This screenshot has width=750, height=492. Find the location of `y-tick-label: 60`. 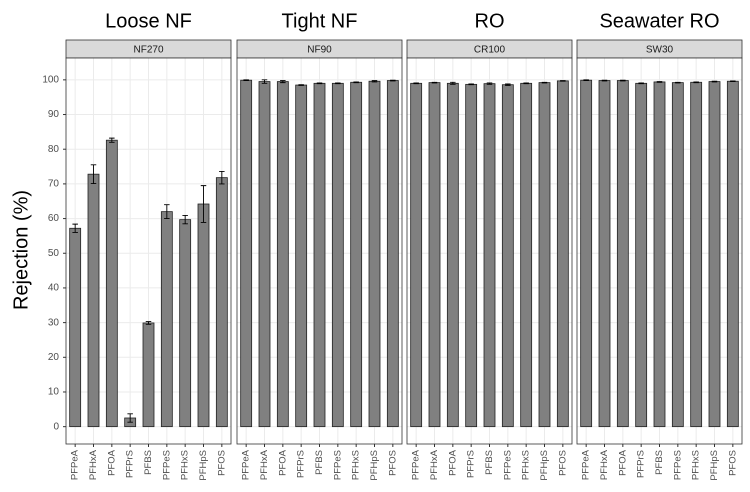

y-tick-label: 60 is located at coordinates (54, 218).